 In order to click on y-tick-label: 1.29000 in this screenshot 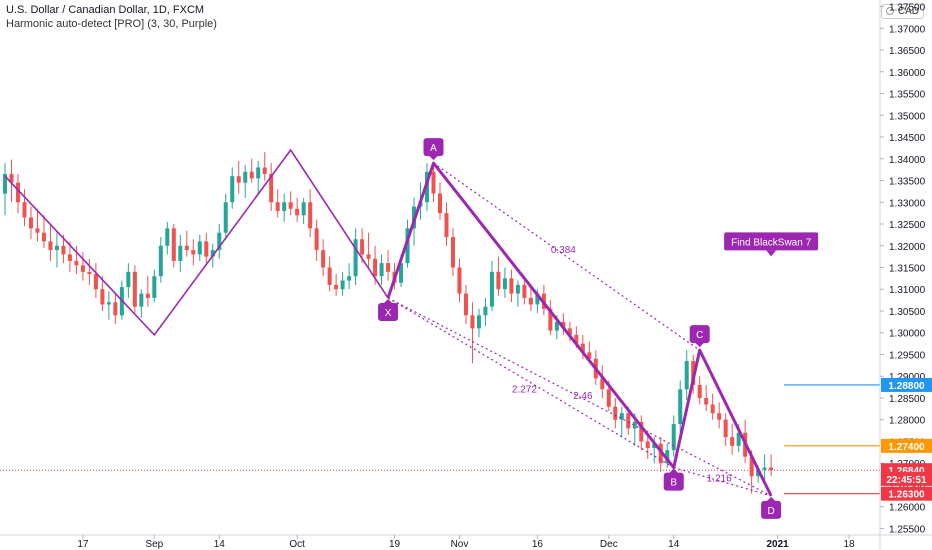, I will do `click(907, 377)`.